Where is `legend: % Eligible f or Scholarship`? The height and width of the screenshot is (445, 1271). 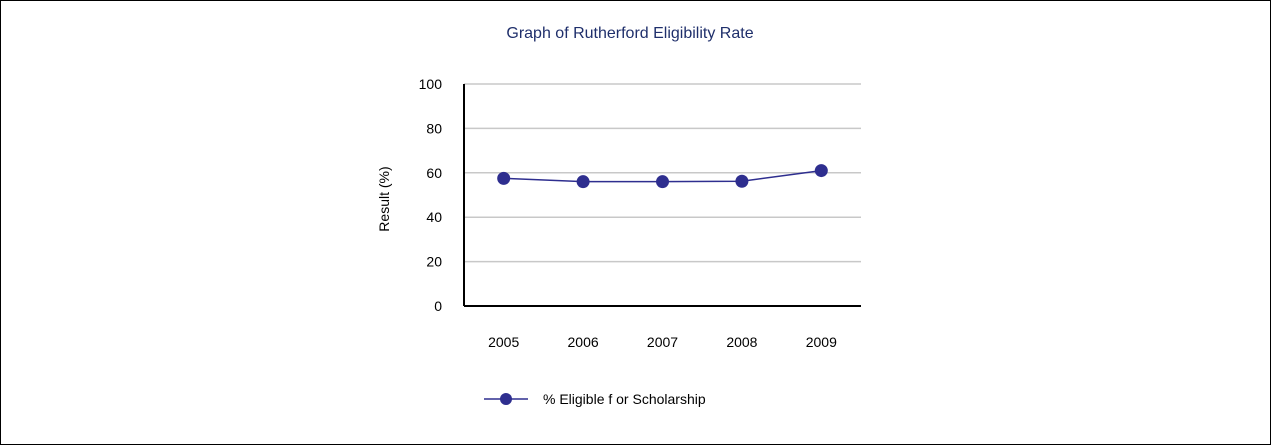 legend: % Eligible f or Scholarship is located at coordinates (595, 399).